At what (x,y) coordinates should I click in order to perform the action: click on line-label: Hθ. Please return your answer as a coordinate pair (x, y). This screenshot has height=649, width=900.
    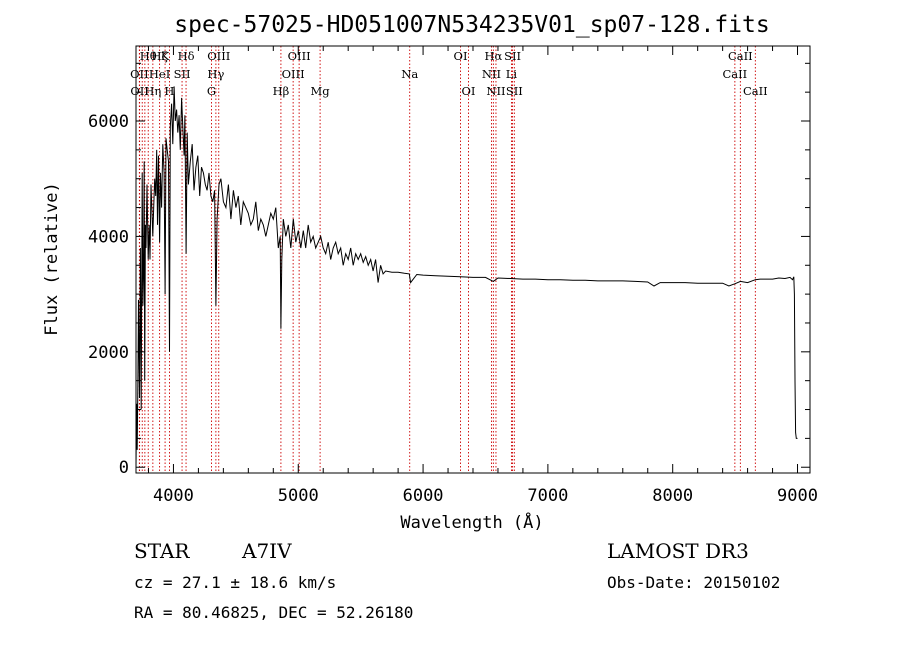
    Looking at the image, I should click on (148, 56).